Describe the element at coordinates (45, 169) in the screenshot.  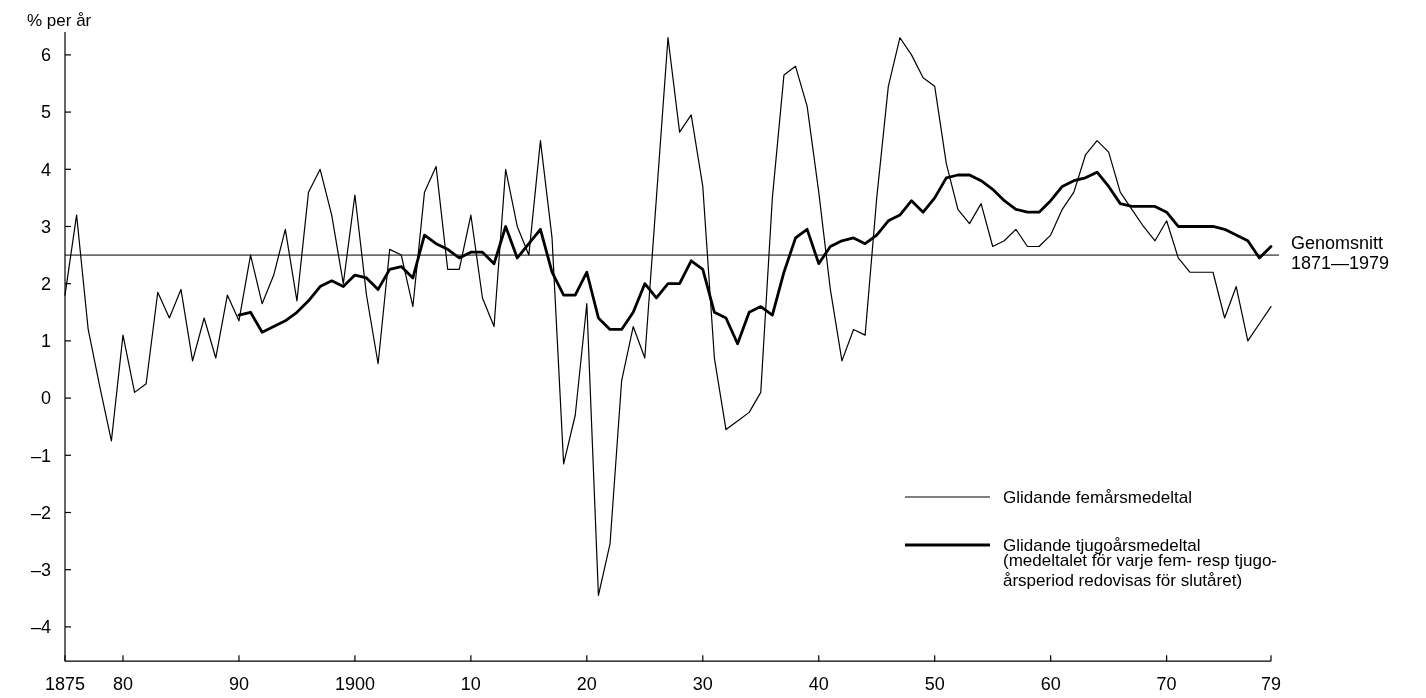
I see `y-tick-label: 4` at that location.